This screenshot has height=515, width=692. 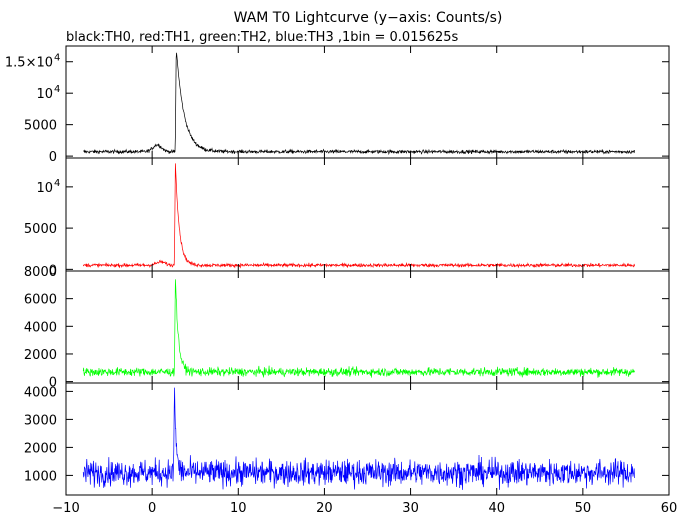 I want to click on y-tick-label: 8000, so click(x=40, y=272).